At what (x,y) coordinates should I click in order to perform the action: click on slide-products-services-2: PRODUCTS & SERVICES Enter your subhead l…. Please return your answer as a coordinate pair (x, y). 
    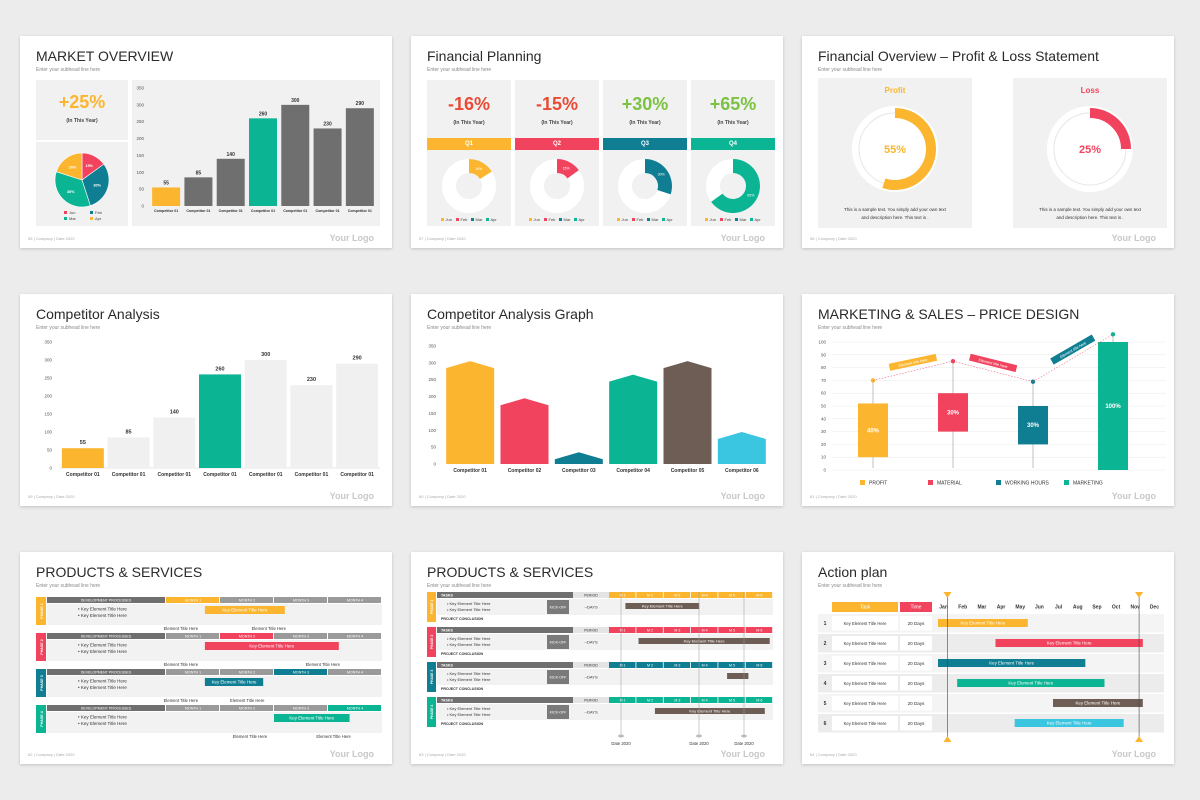
    Looking at the image, I should click on (597, 658).